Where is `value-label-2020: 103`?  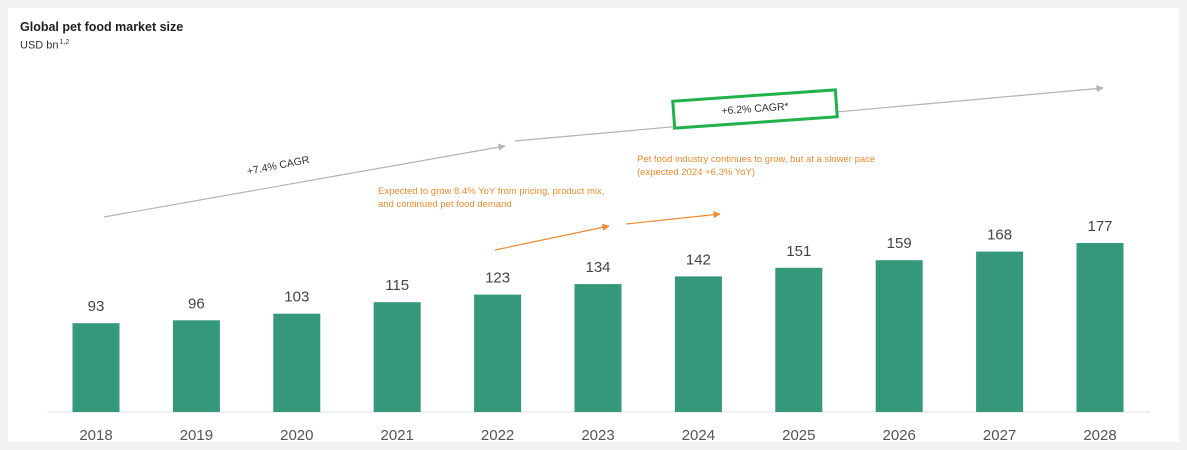 value-label-2020: 103 is located at coordinates (296, 297).